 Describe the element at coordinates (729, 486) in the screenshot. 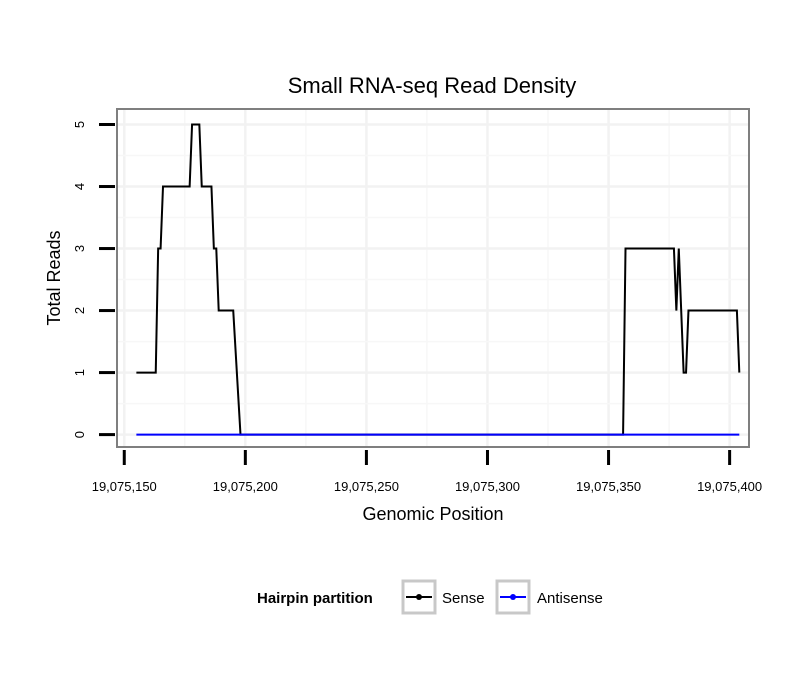

I see `x-tick-label: 19,075,400` at that location.